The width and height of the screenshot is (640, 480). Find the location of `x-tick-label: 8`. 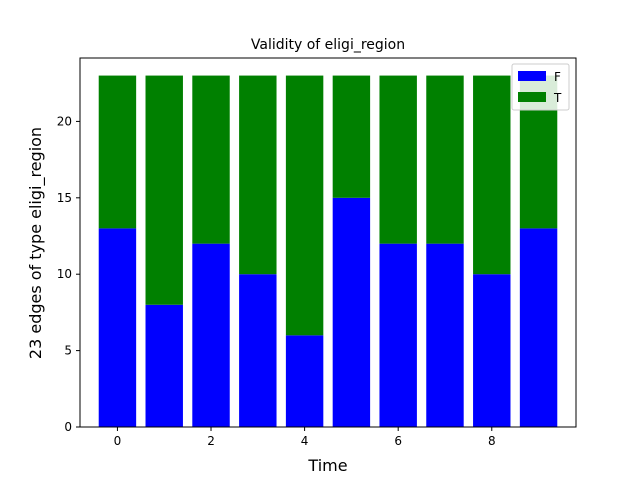

x-tick-label: 8 is located at coordinates (492, 441).